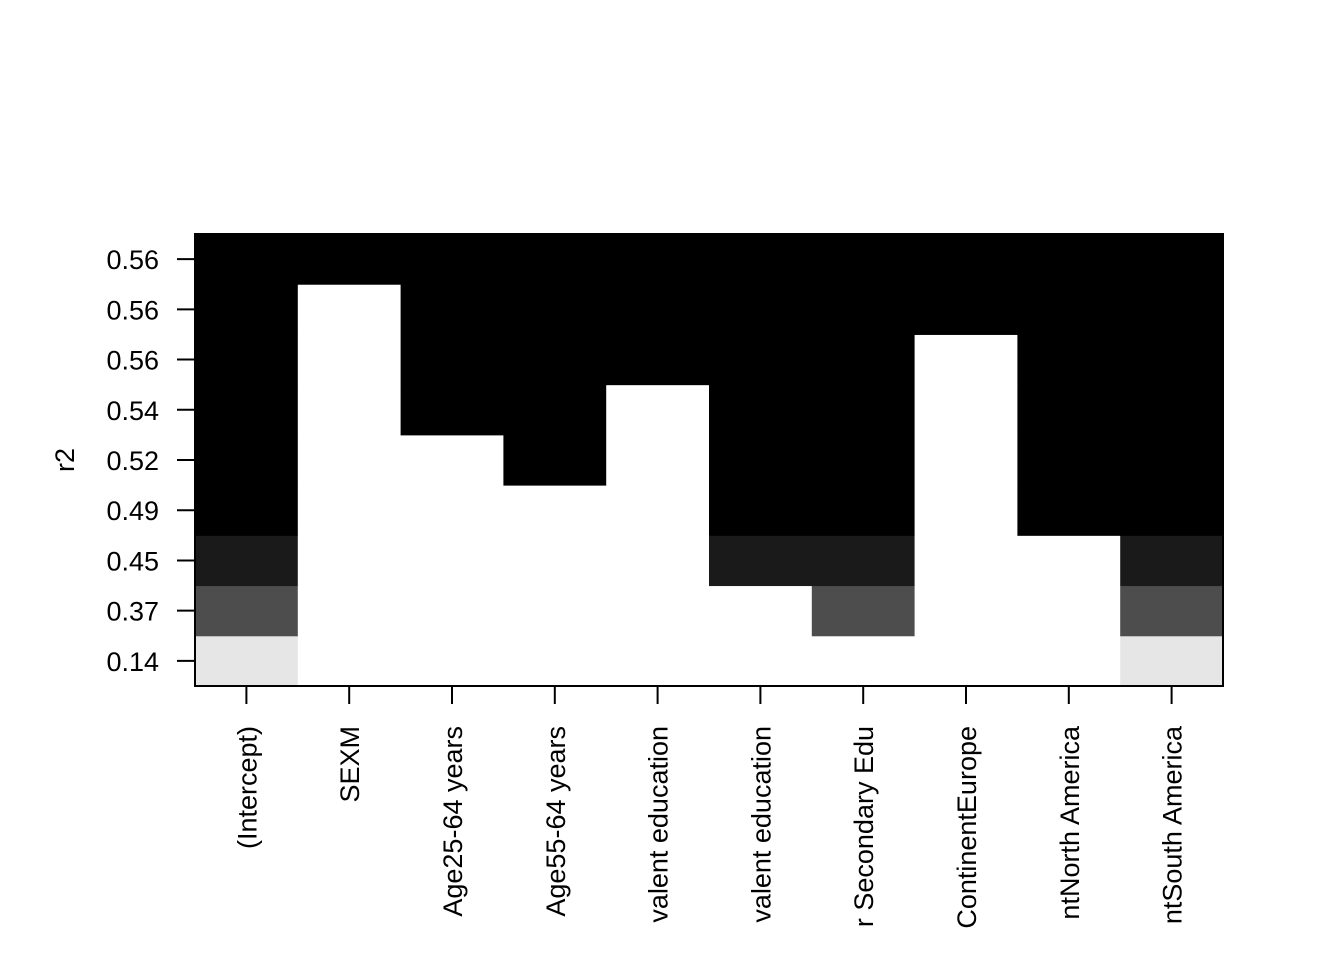 The image size is (1344, 965). What do you see at coordinates (132, 612) in the screenshot?
I see `y-tick-label: 0.37` at bounding box center [132, 612].